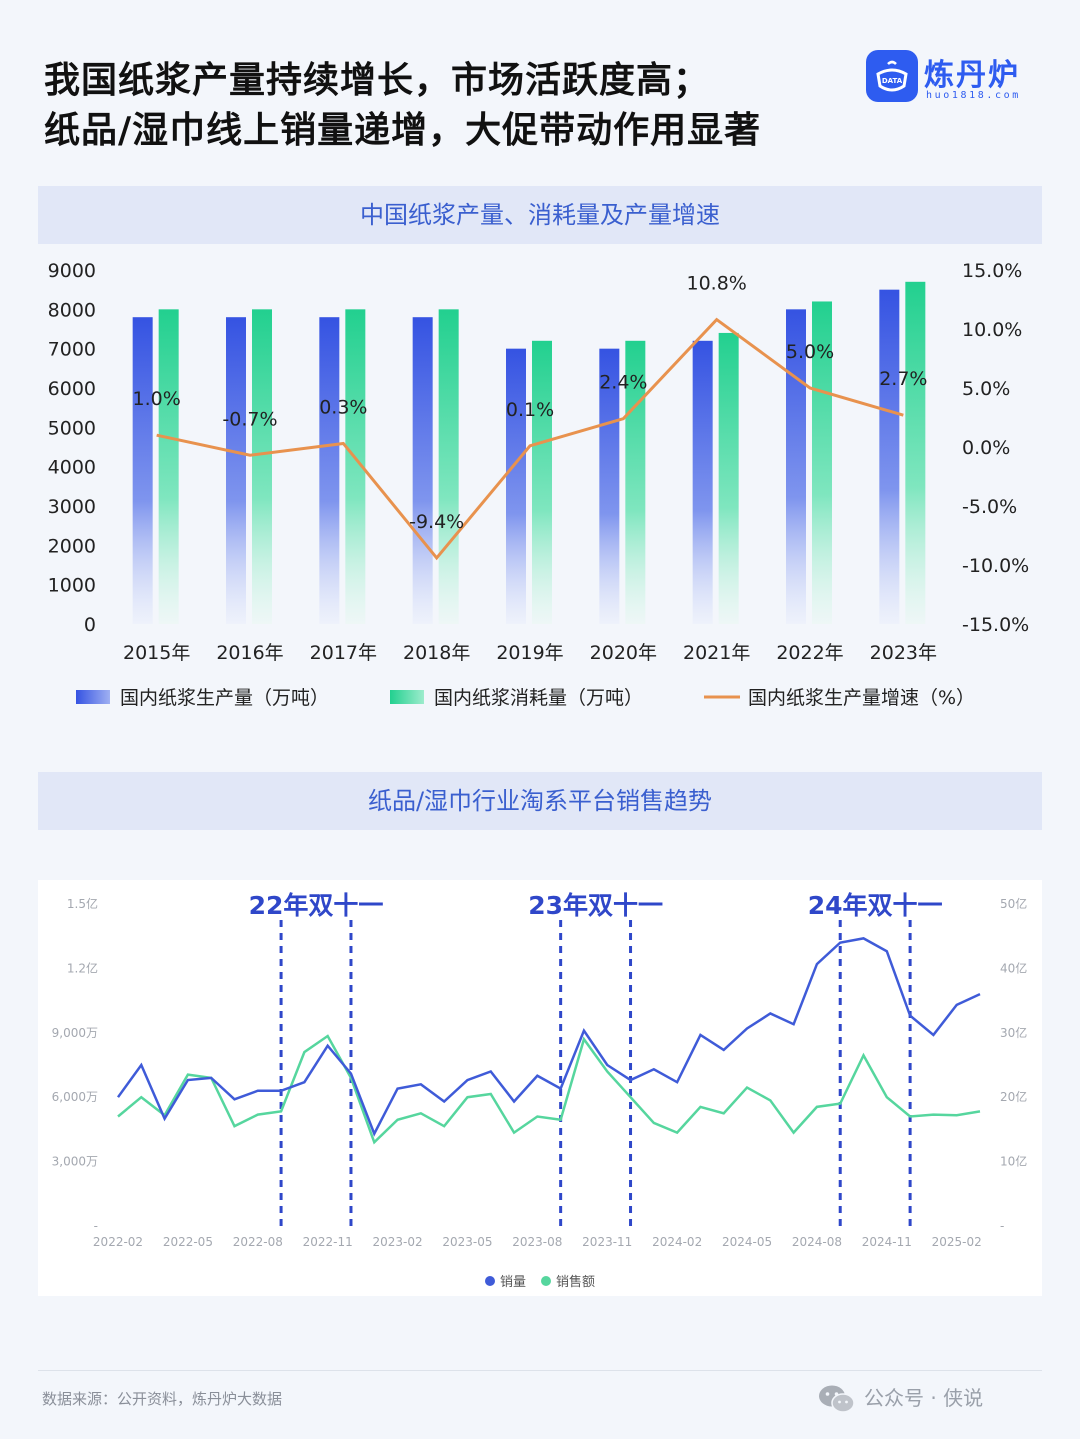  What do you see at coordinates (72, 428) in the screenshot?
I see `left-axis-tick-label: 5000` at bounding box center [72, 428].